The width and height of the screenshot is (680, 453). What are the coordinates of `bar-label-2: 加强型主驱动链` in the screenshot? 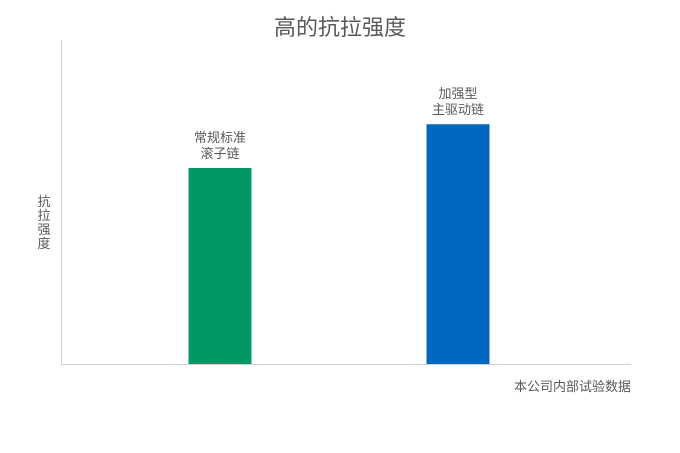 It's located at (458, 102).